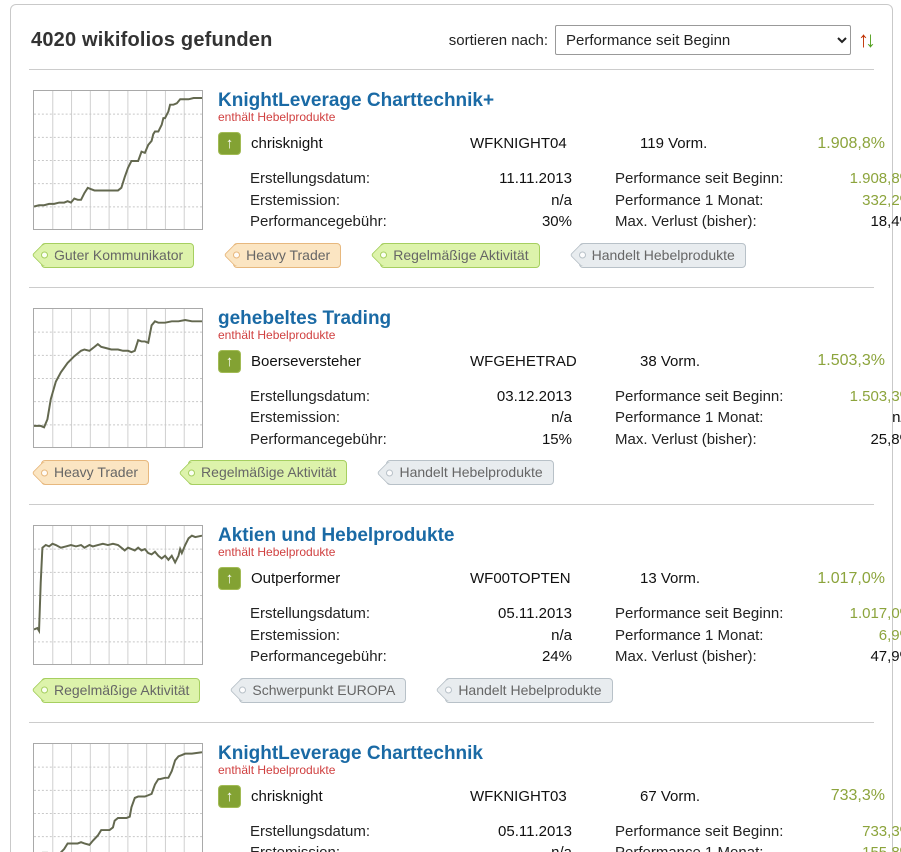 The height and width of the screenshot is (852, 901). I want to click on wikifolio-symbol: WFGEHETRAD, so click(523, 361).